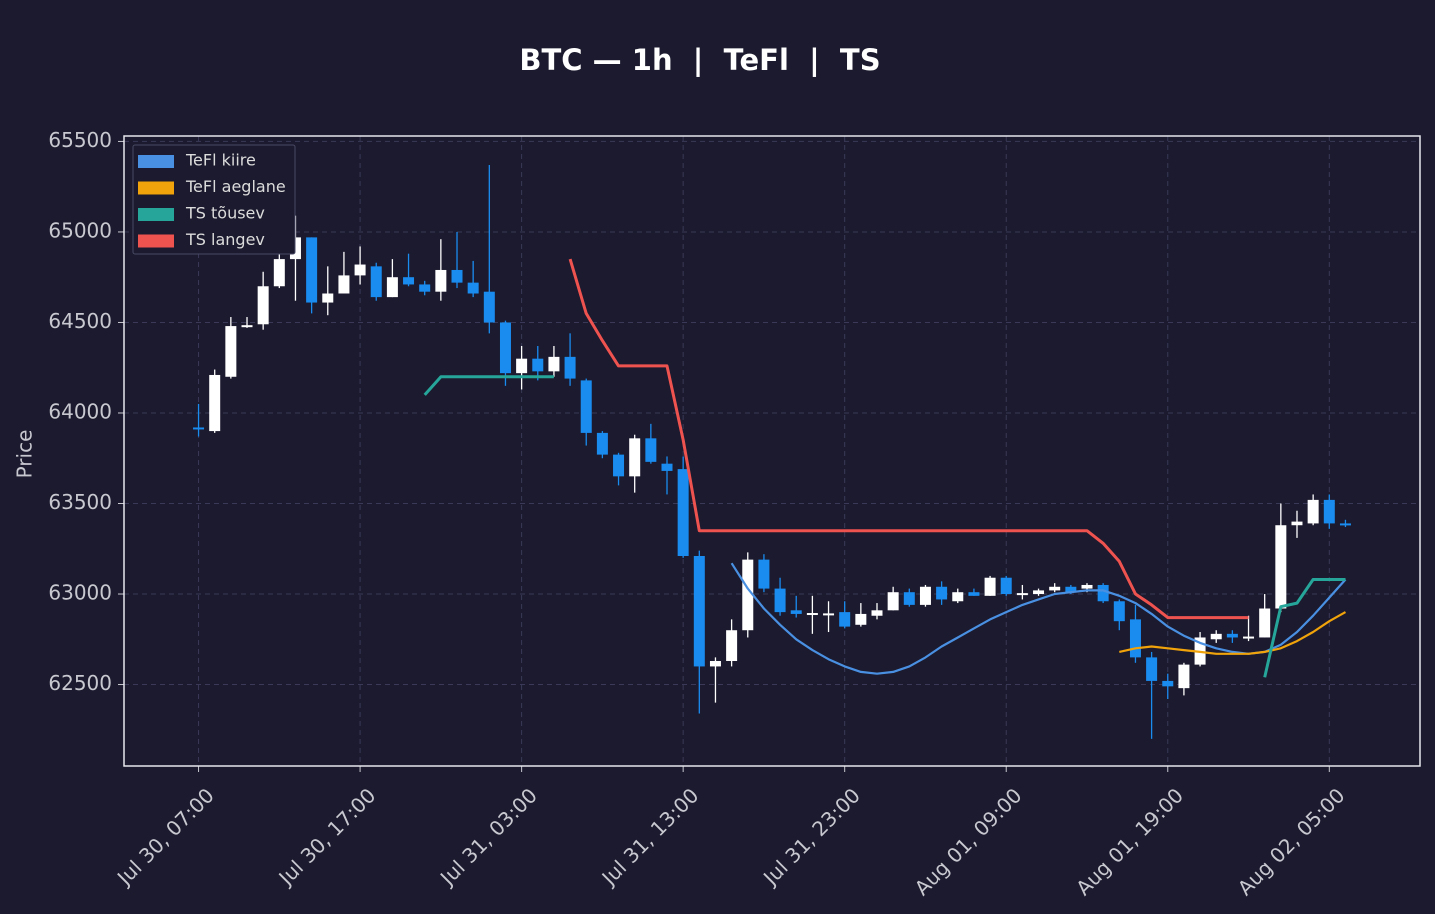  Describe the element at coordinates (1129, 841) in the screenshot. I see `x-tick-label: Aug 01, 19:00` at that location.